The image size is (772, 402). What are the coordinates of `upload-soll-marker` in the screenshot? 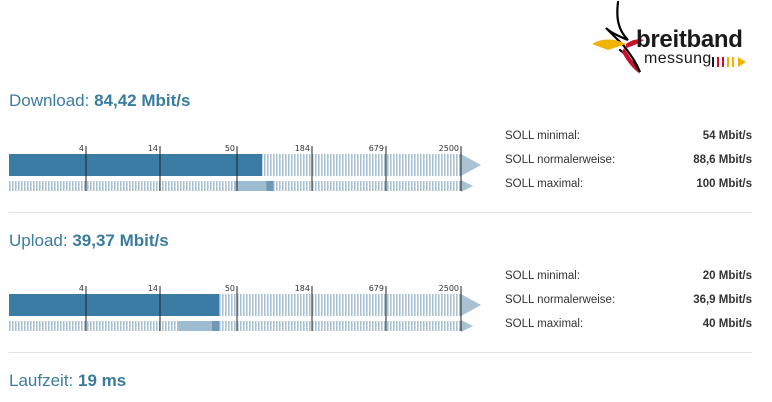 It's located at (216, 326).